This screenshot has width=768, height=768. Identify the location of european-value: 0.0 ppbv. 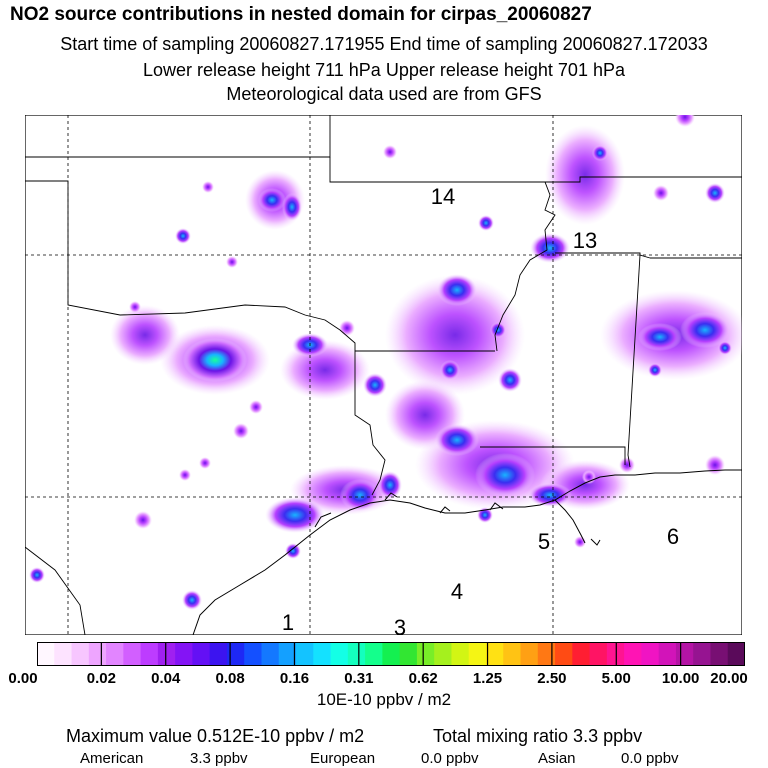
(450, 758).